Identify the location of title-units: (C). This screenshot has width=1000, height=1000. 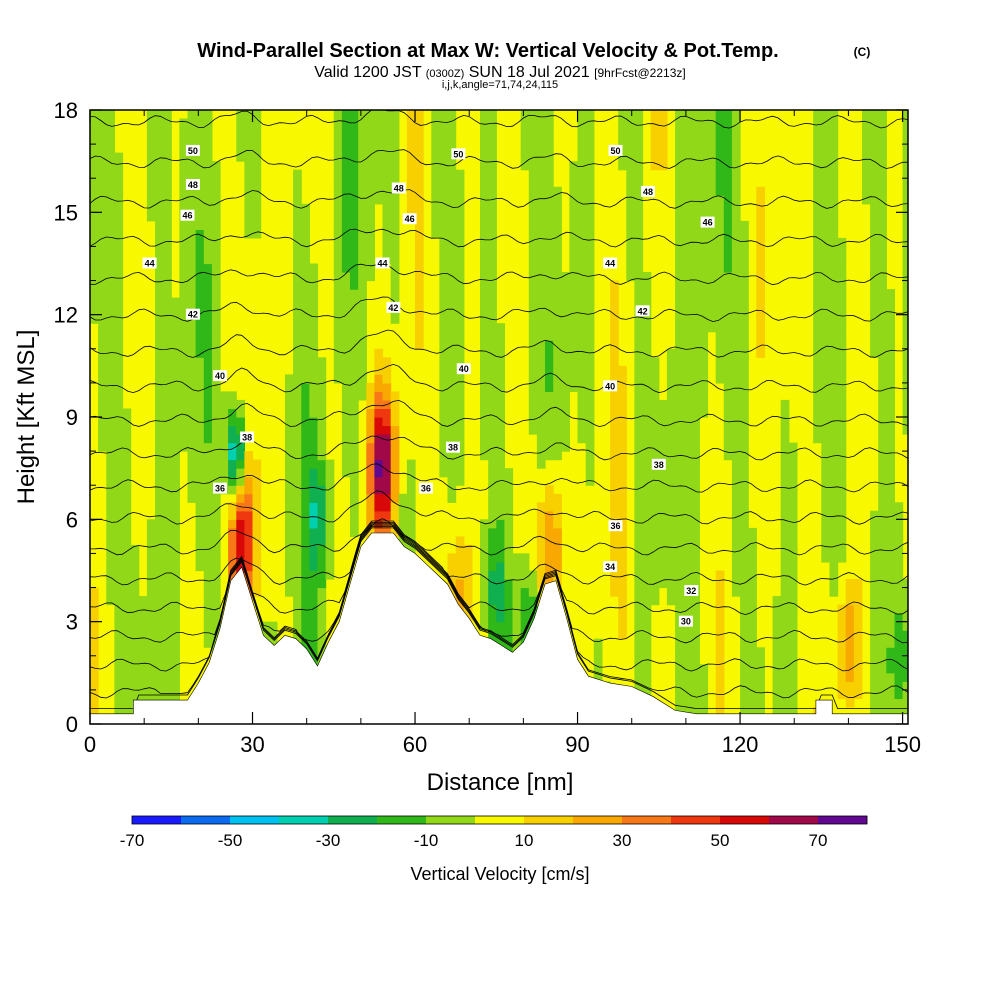
(862, 52).